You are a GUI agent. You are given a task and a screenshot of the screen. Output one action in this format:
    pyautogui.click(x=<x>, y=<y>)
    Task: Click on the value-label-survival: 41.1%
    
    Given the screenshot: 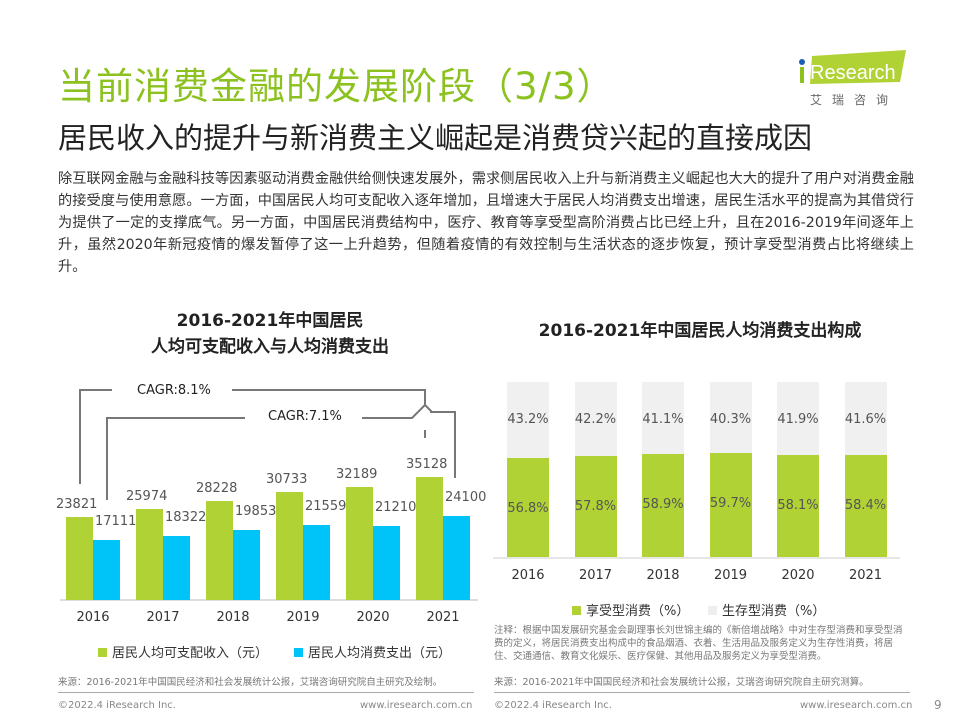 What is the action you would take?
    pyautogui.click(x=663, y=419)
    